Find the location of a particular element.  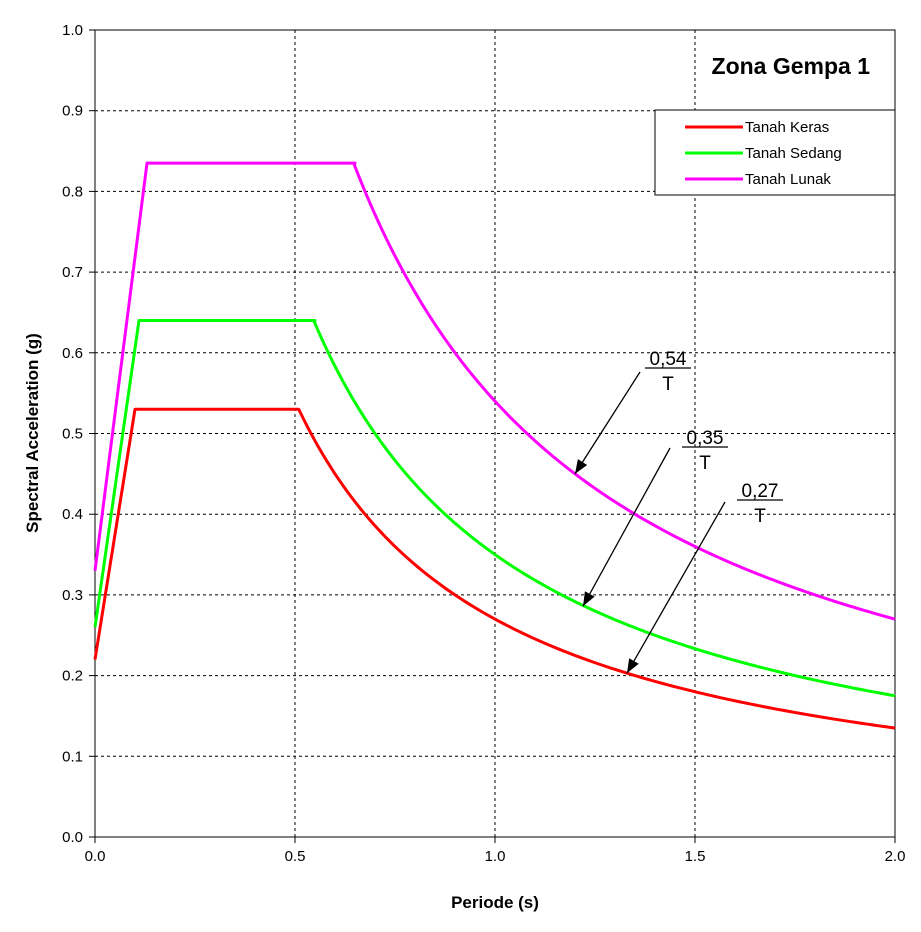

y-tick-label: 0.3 is located at coordinates (72, 595).